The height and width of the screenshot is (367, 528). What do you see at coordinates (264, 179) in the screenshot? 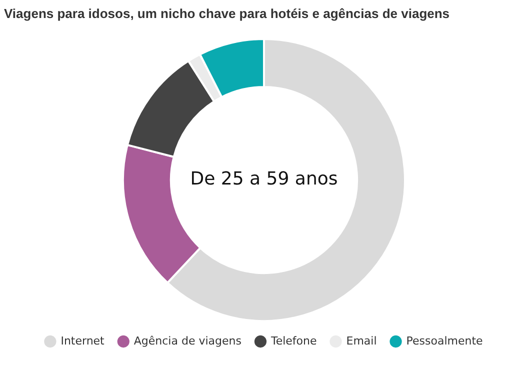
I see `text: De 25 a 59 anos` at bounding box center [264, 179].